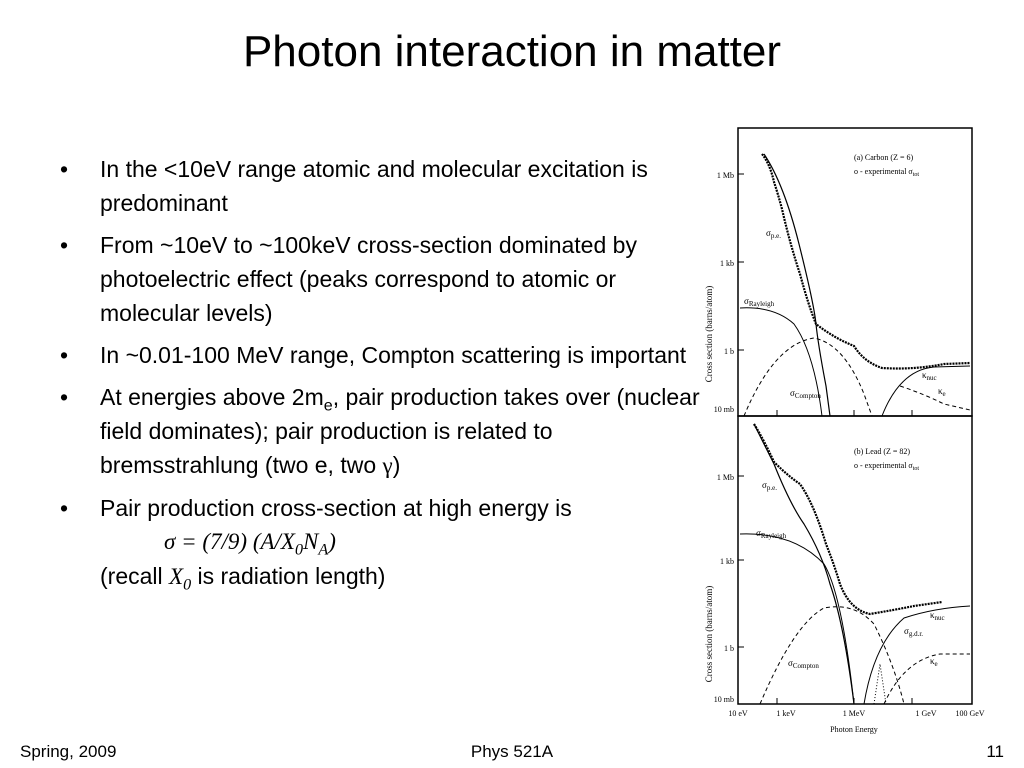  I want to click on gamma-symbol: γ, so click(387, 465).